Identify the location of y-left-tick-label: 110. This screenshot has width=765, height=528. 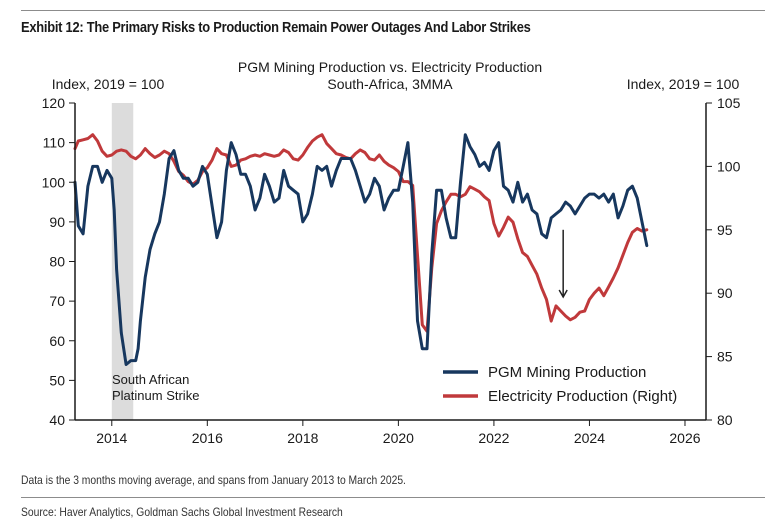
(54, 143).